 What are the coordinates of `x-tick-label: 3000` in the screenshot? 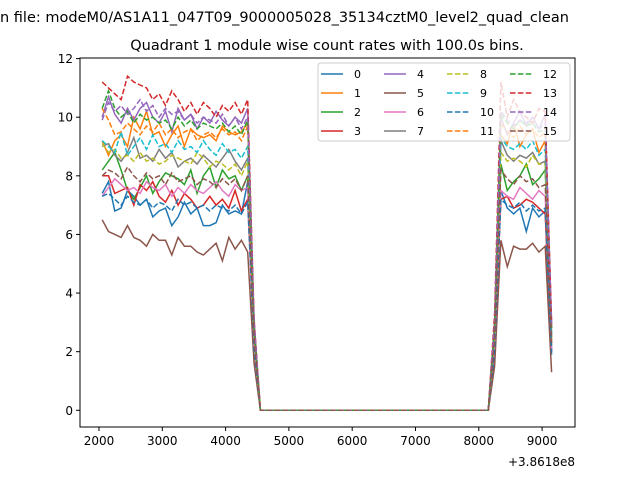 It's located at (162, 441).